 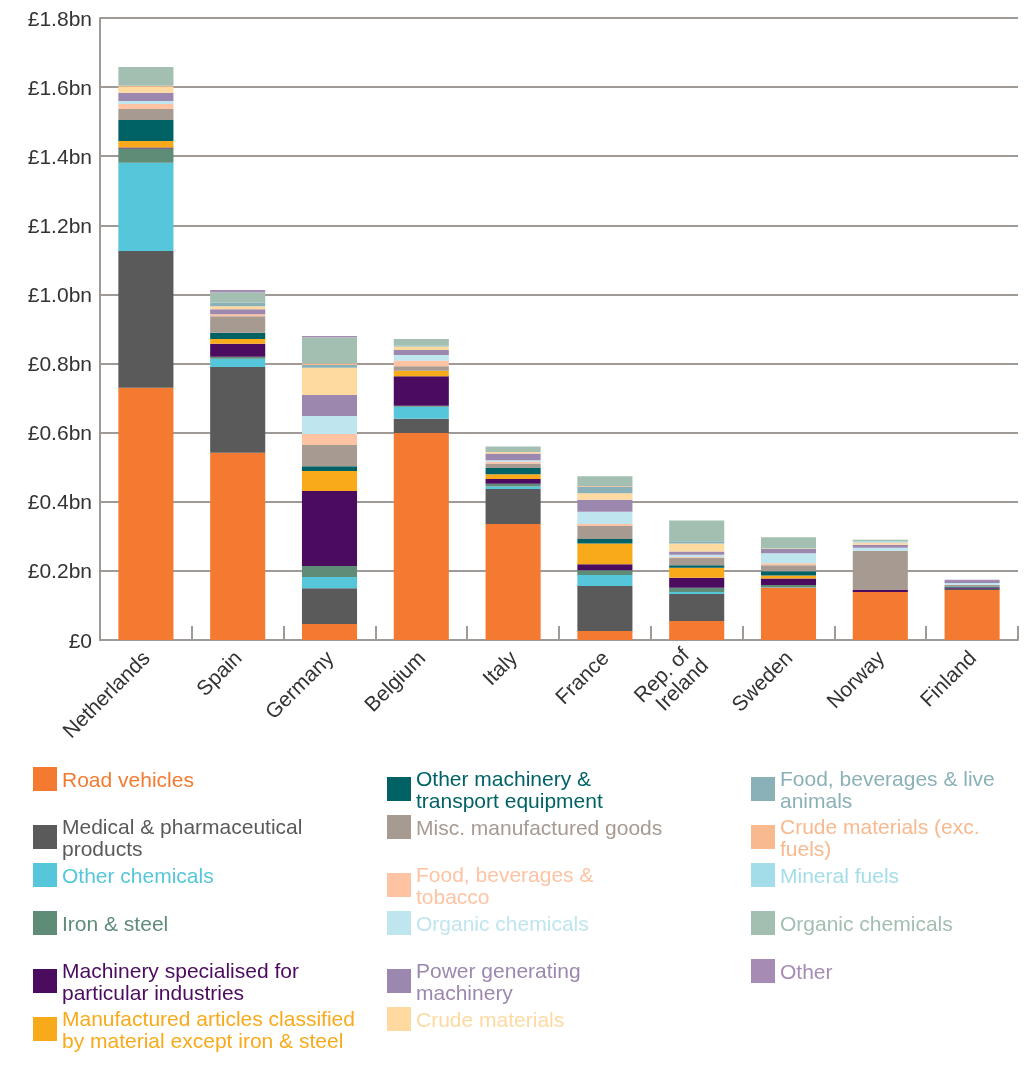 I want to click on legend-label: Food, beverages & tobacco, so click(x=508, y=885).